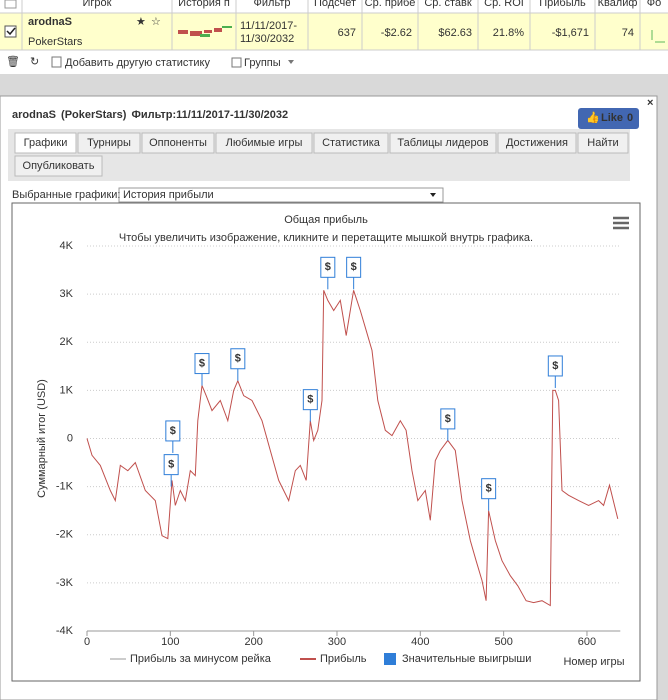  I want to click on like-button, so click(608, 118).